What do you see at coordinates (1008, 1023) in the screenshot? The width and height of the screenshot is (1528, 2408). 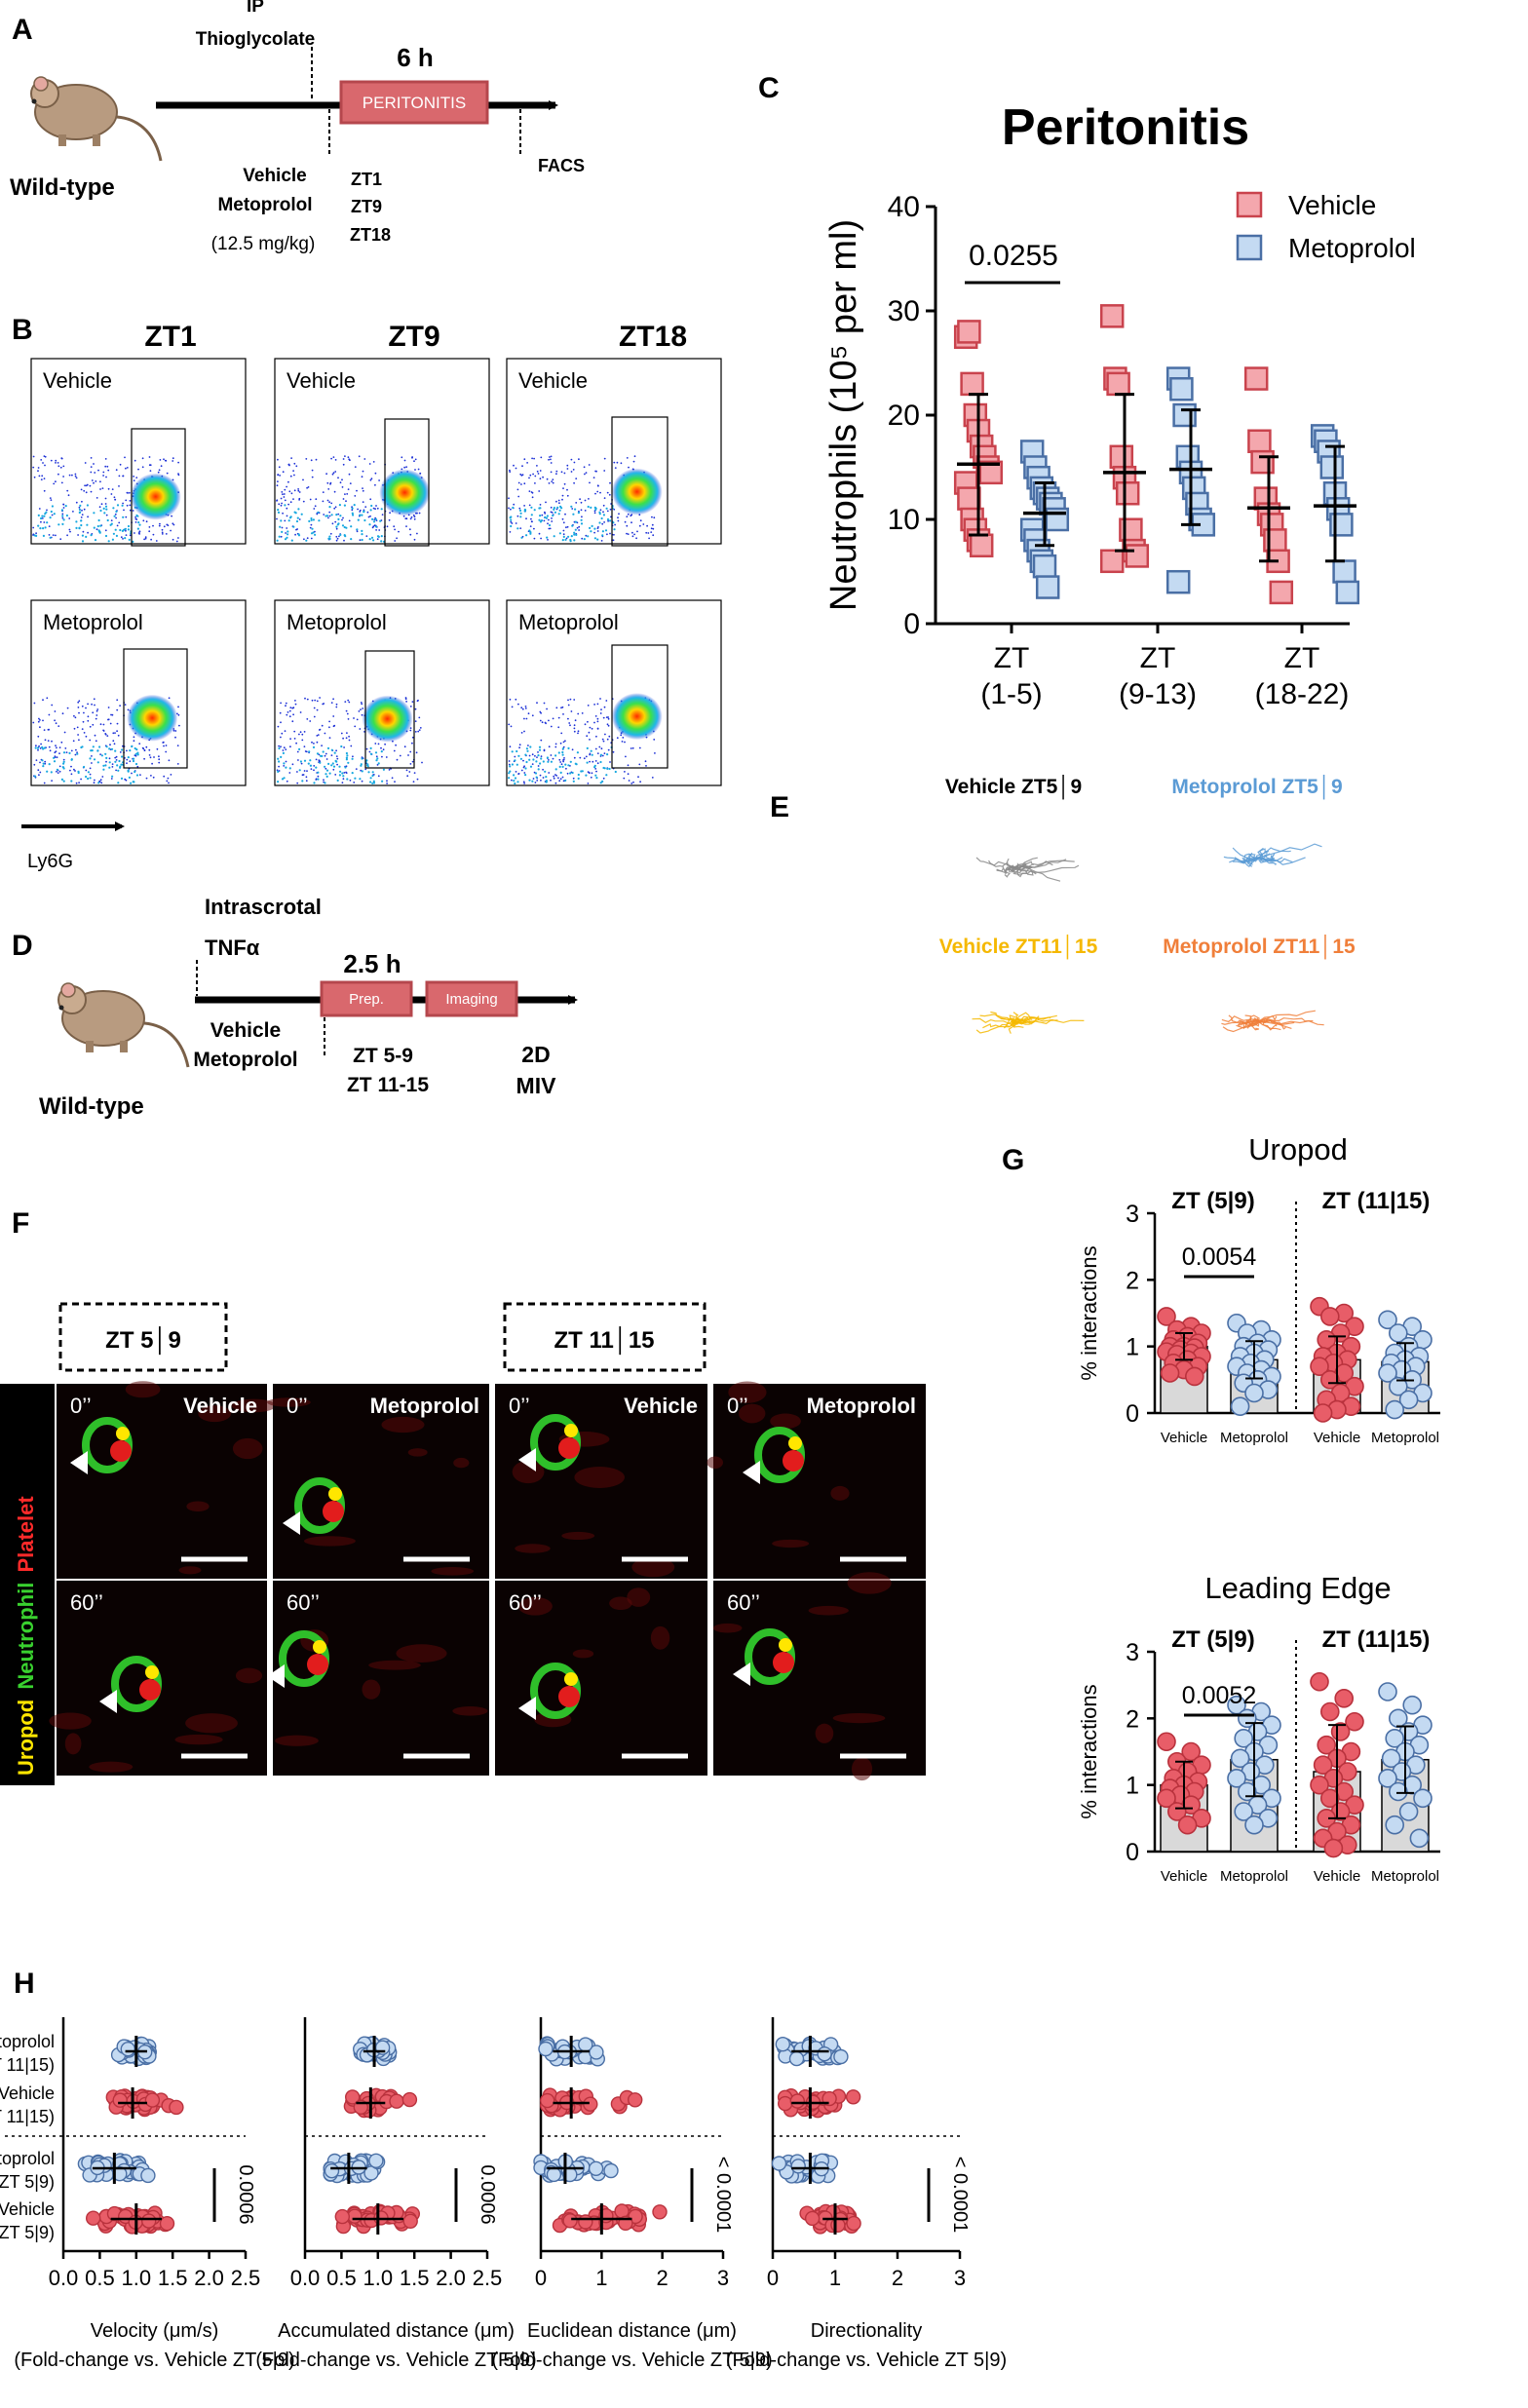 I see `cell-track` at bounding box center [1008, 1023].